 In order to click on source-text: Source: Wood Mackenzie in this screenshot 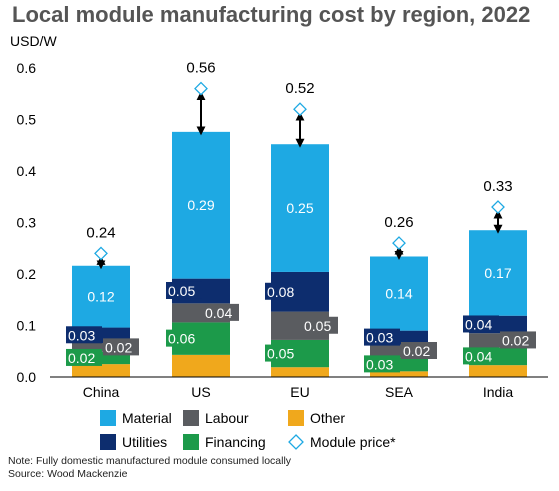, I will do `click(68, 474)`.